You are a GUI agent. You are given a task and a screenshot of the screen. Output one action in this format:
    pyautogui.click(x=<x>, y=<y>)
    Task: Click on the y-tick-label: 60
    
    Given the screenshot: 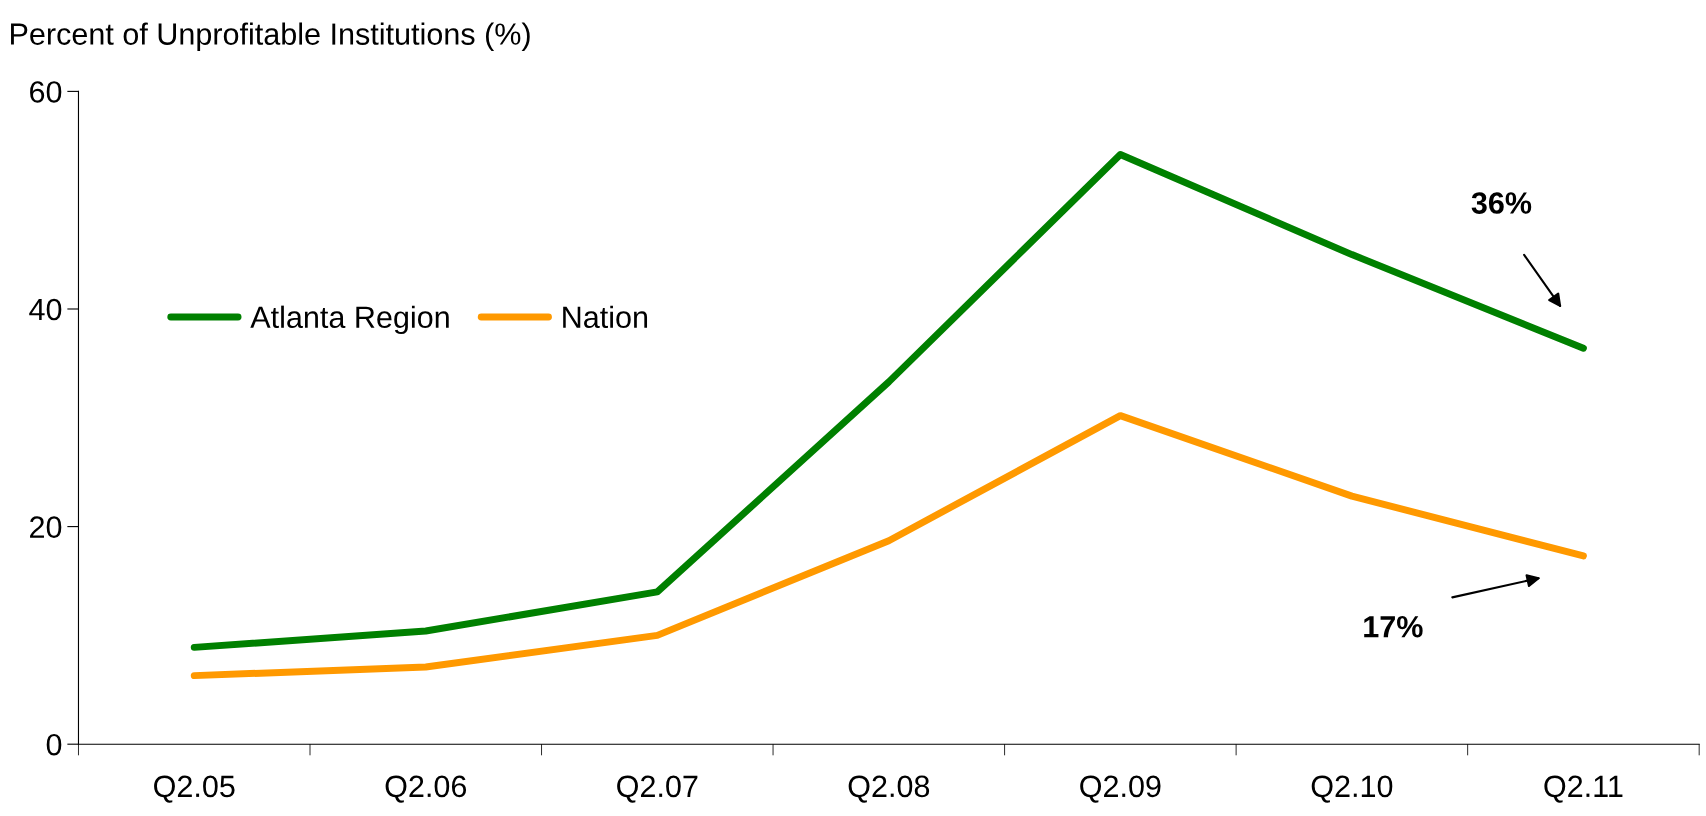 What is the action you would take?
    pyautogui.click(x=46, y=92)
    